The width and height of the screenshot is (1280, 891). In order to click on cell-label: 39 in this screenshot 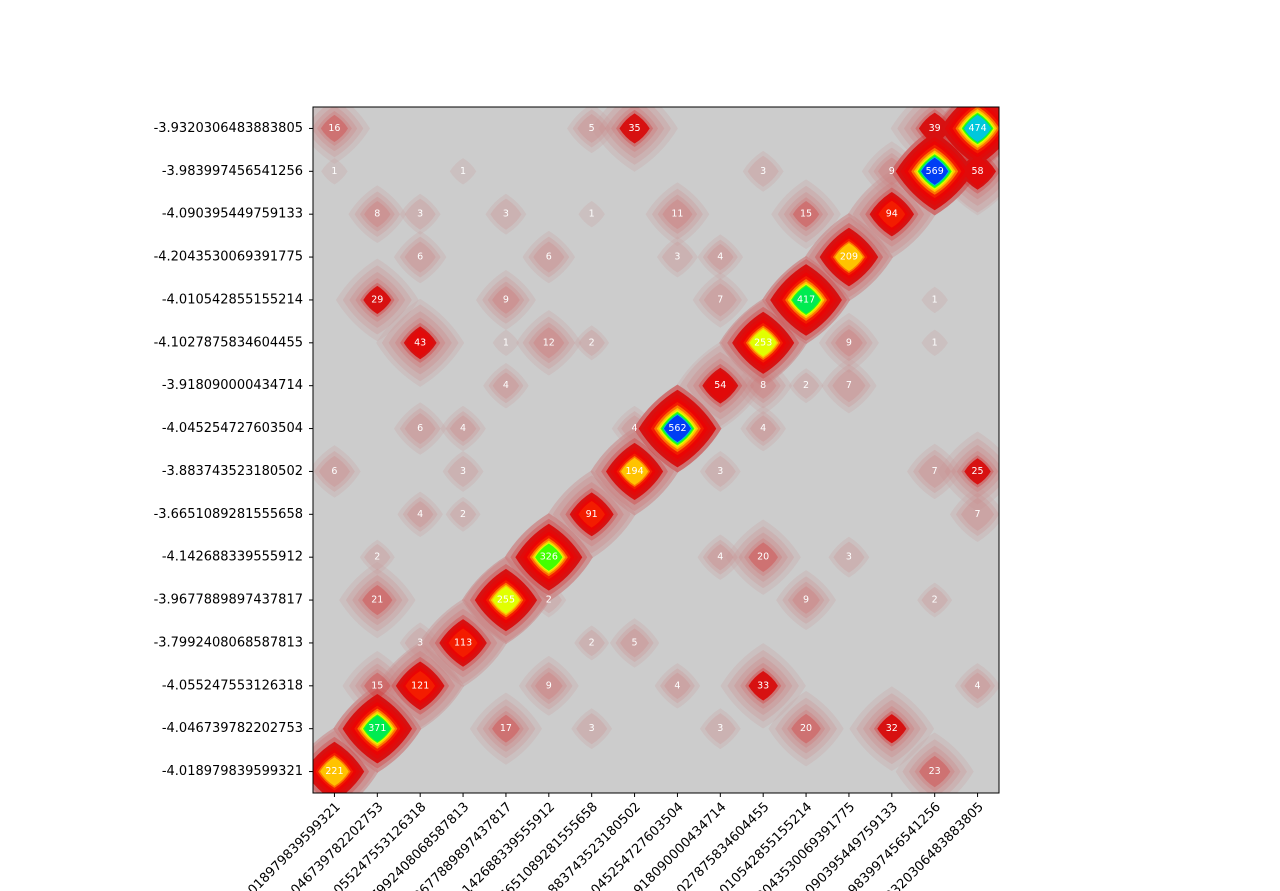, I will do `click(935, 128)`.